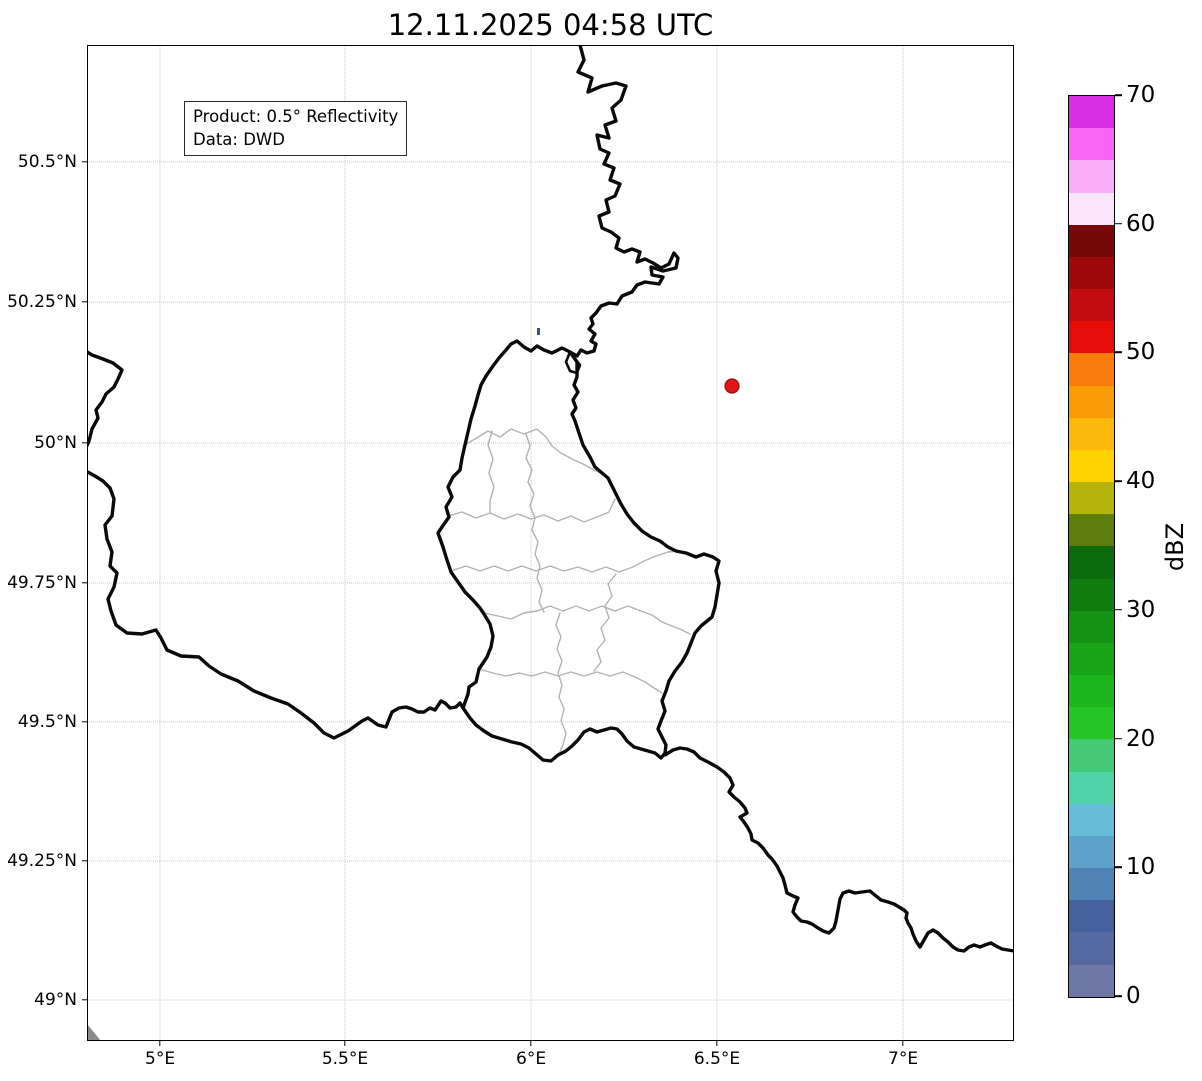 The width and height of the screenshot is (1202, 1081). Describe the element at coordinates (345, 1059) in the screenshot. I see `x-tick-label: 5.5°E` at that location.